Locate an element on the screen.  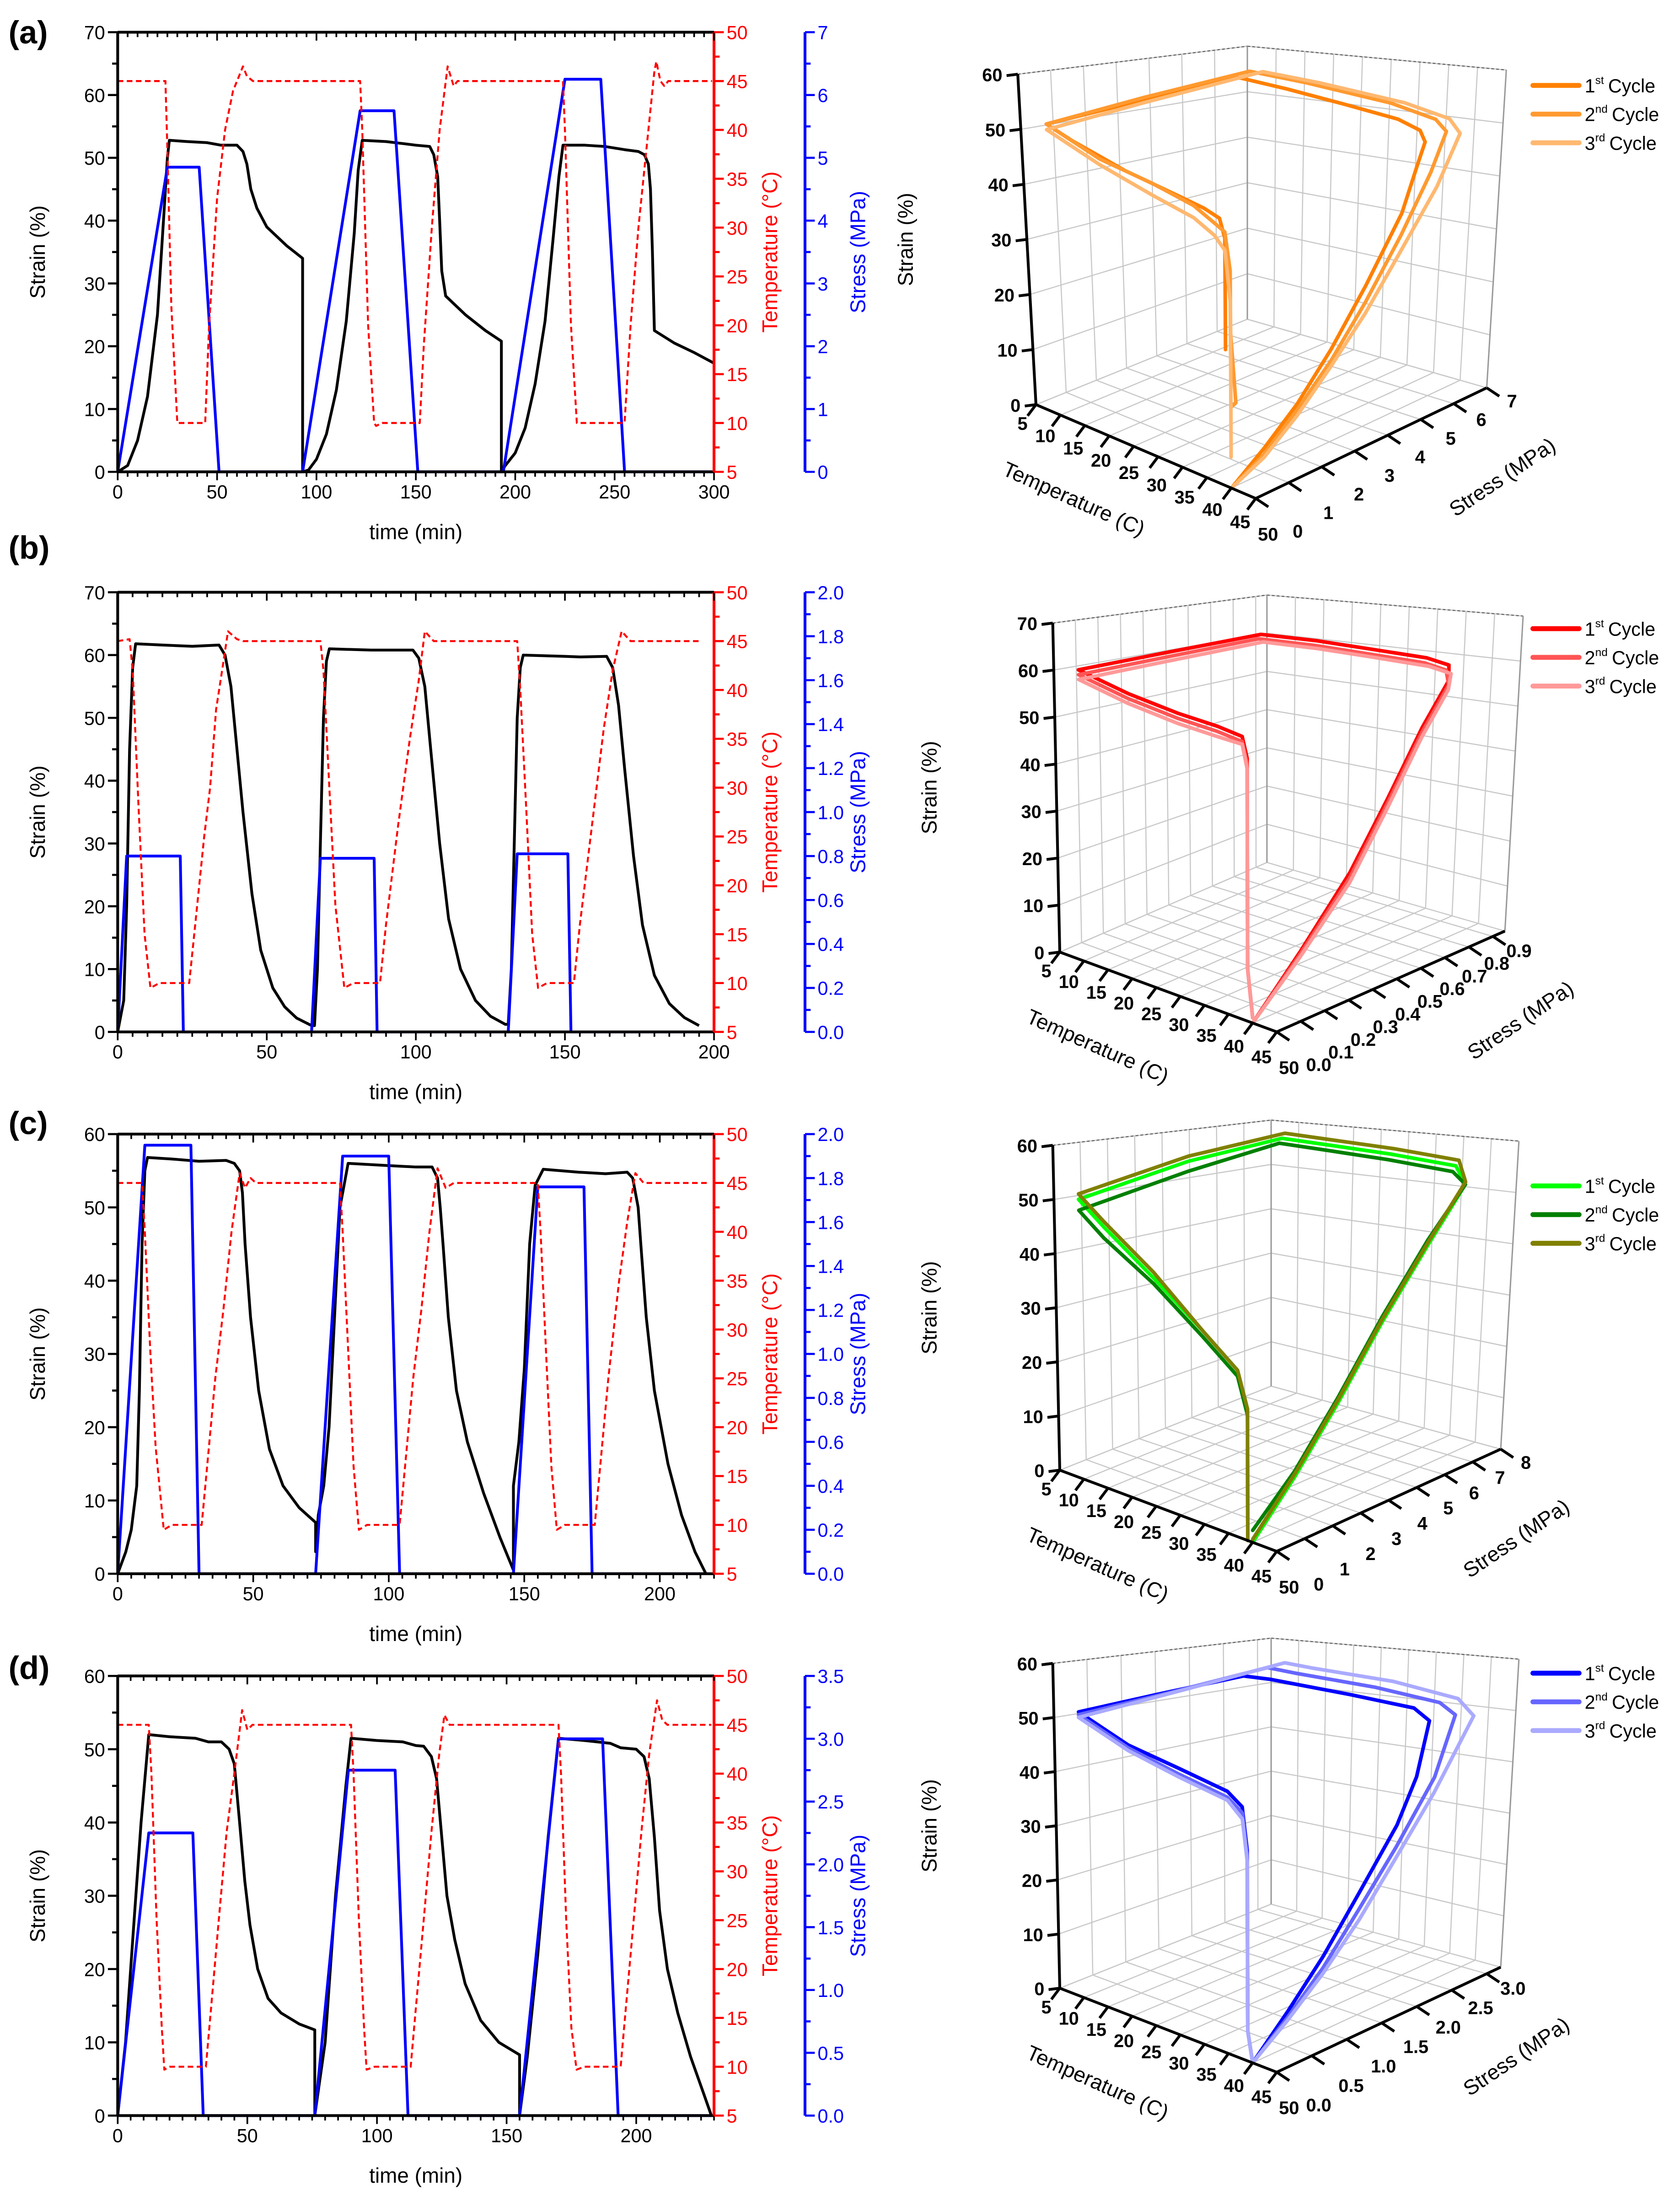
temperature-tick-label: 5 is located at coordinates (732, 2116).